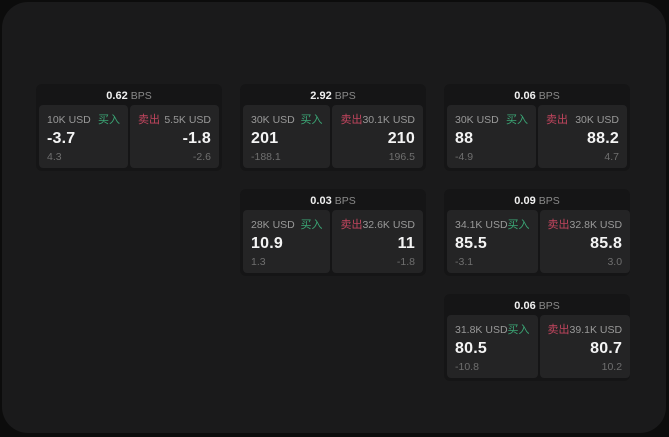 Image resolution: width=669 pixels, height=437 pixels. I want to click on buy-change: -3.1, so click(464, 262).